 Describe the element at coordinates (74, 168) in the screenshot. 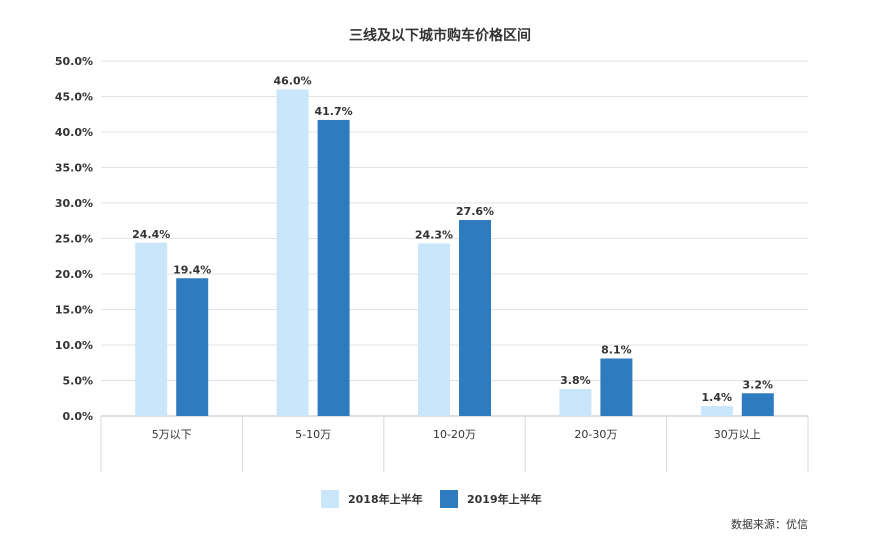

I see `y-tick-label: 35.0%` at that location.